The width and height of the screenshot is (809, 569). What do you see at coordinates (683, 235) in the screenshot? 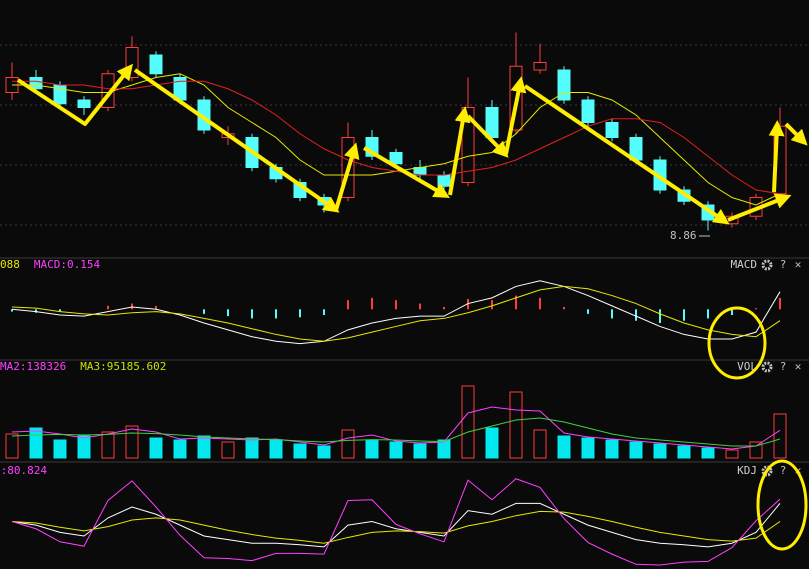
I see `low-price-label: 8.86` at bounding box center [683, 235].